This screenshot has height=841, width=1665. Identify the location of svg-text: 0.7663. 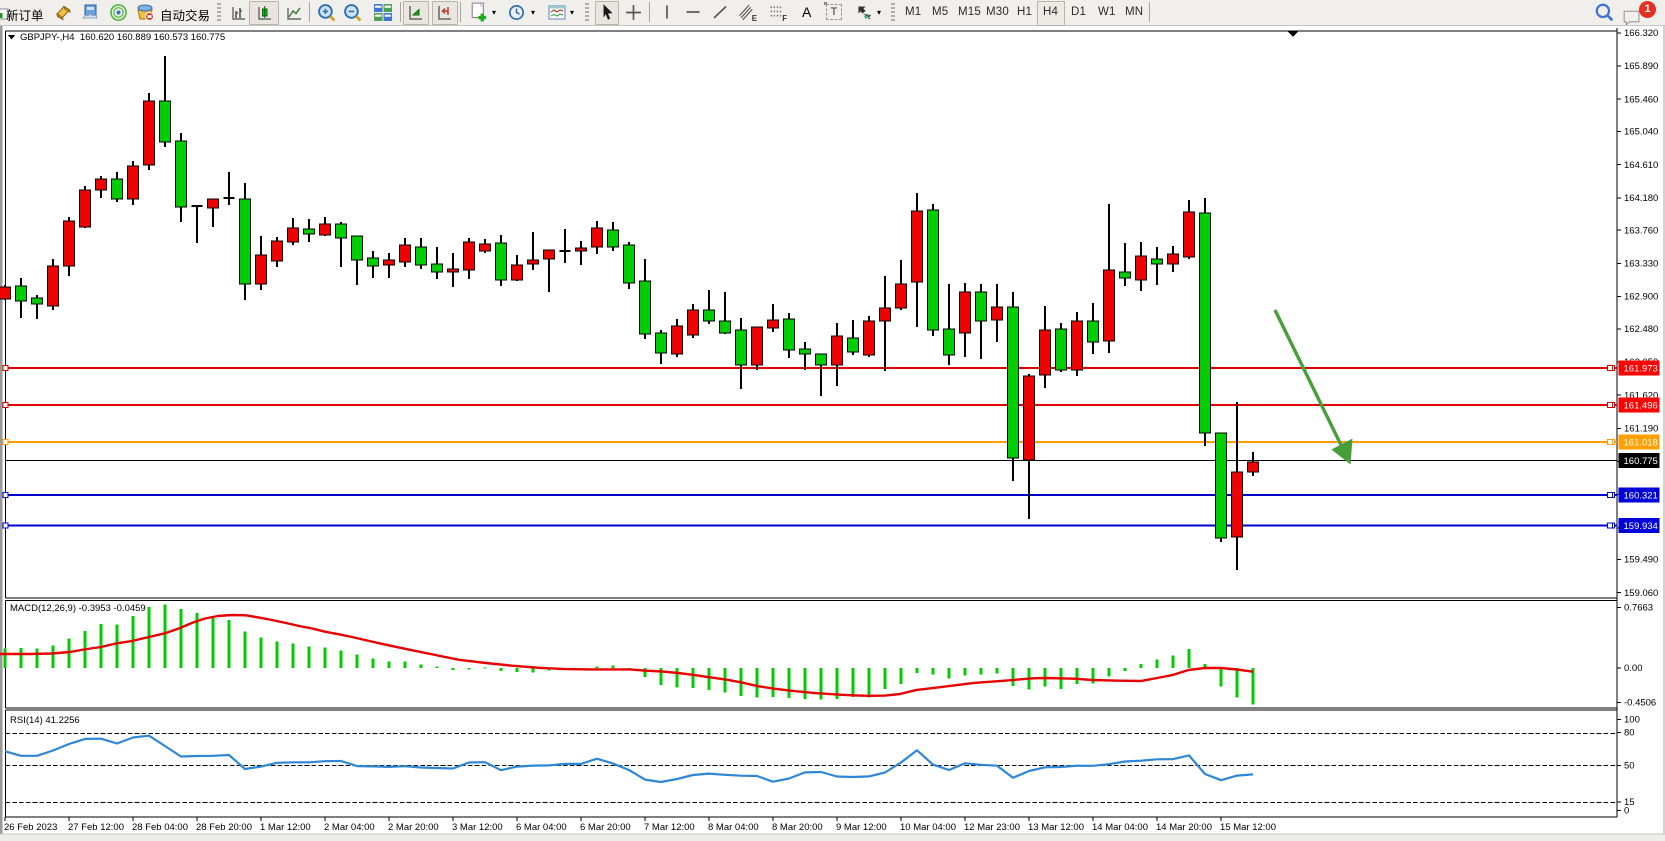
(1638, 608).